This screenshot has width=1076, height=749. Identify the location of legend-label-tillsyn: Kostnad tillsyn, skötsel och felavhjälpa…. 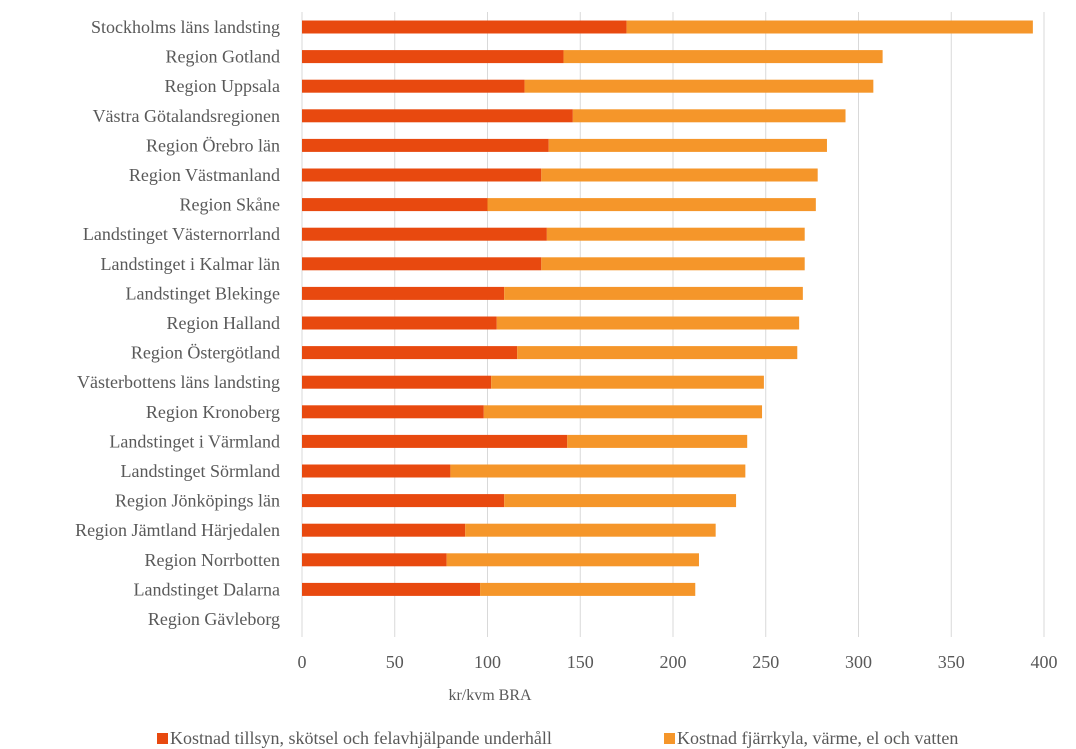
(361, 738).